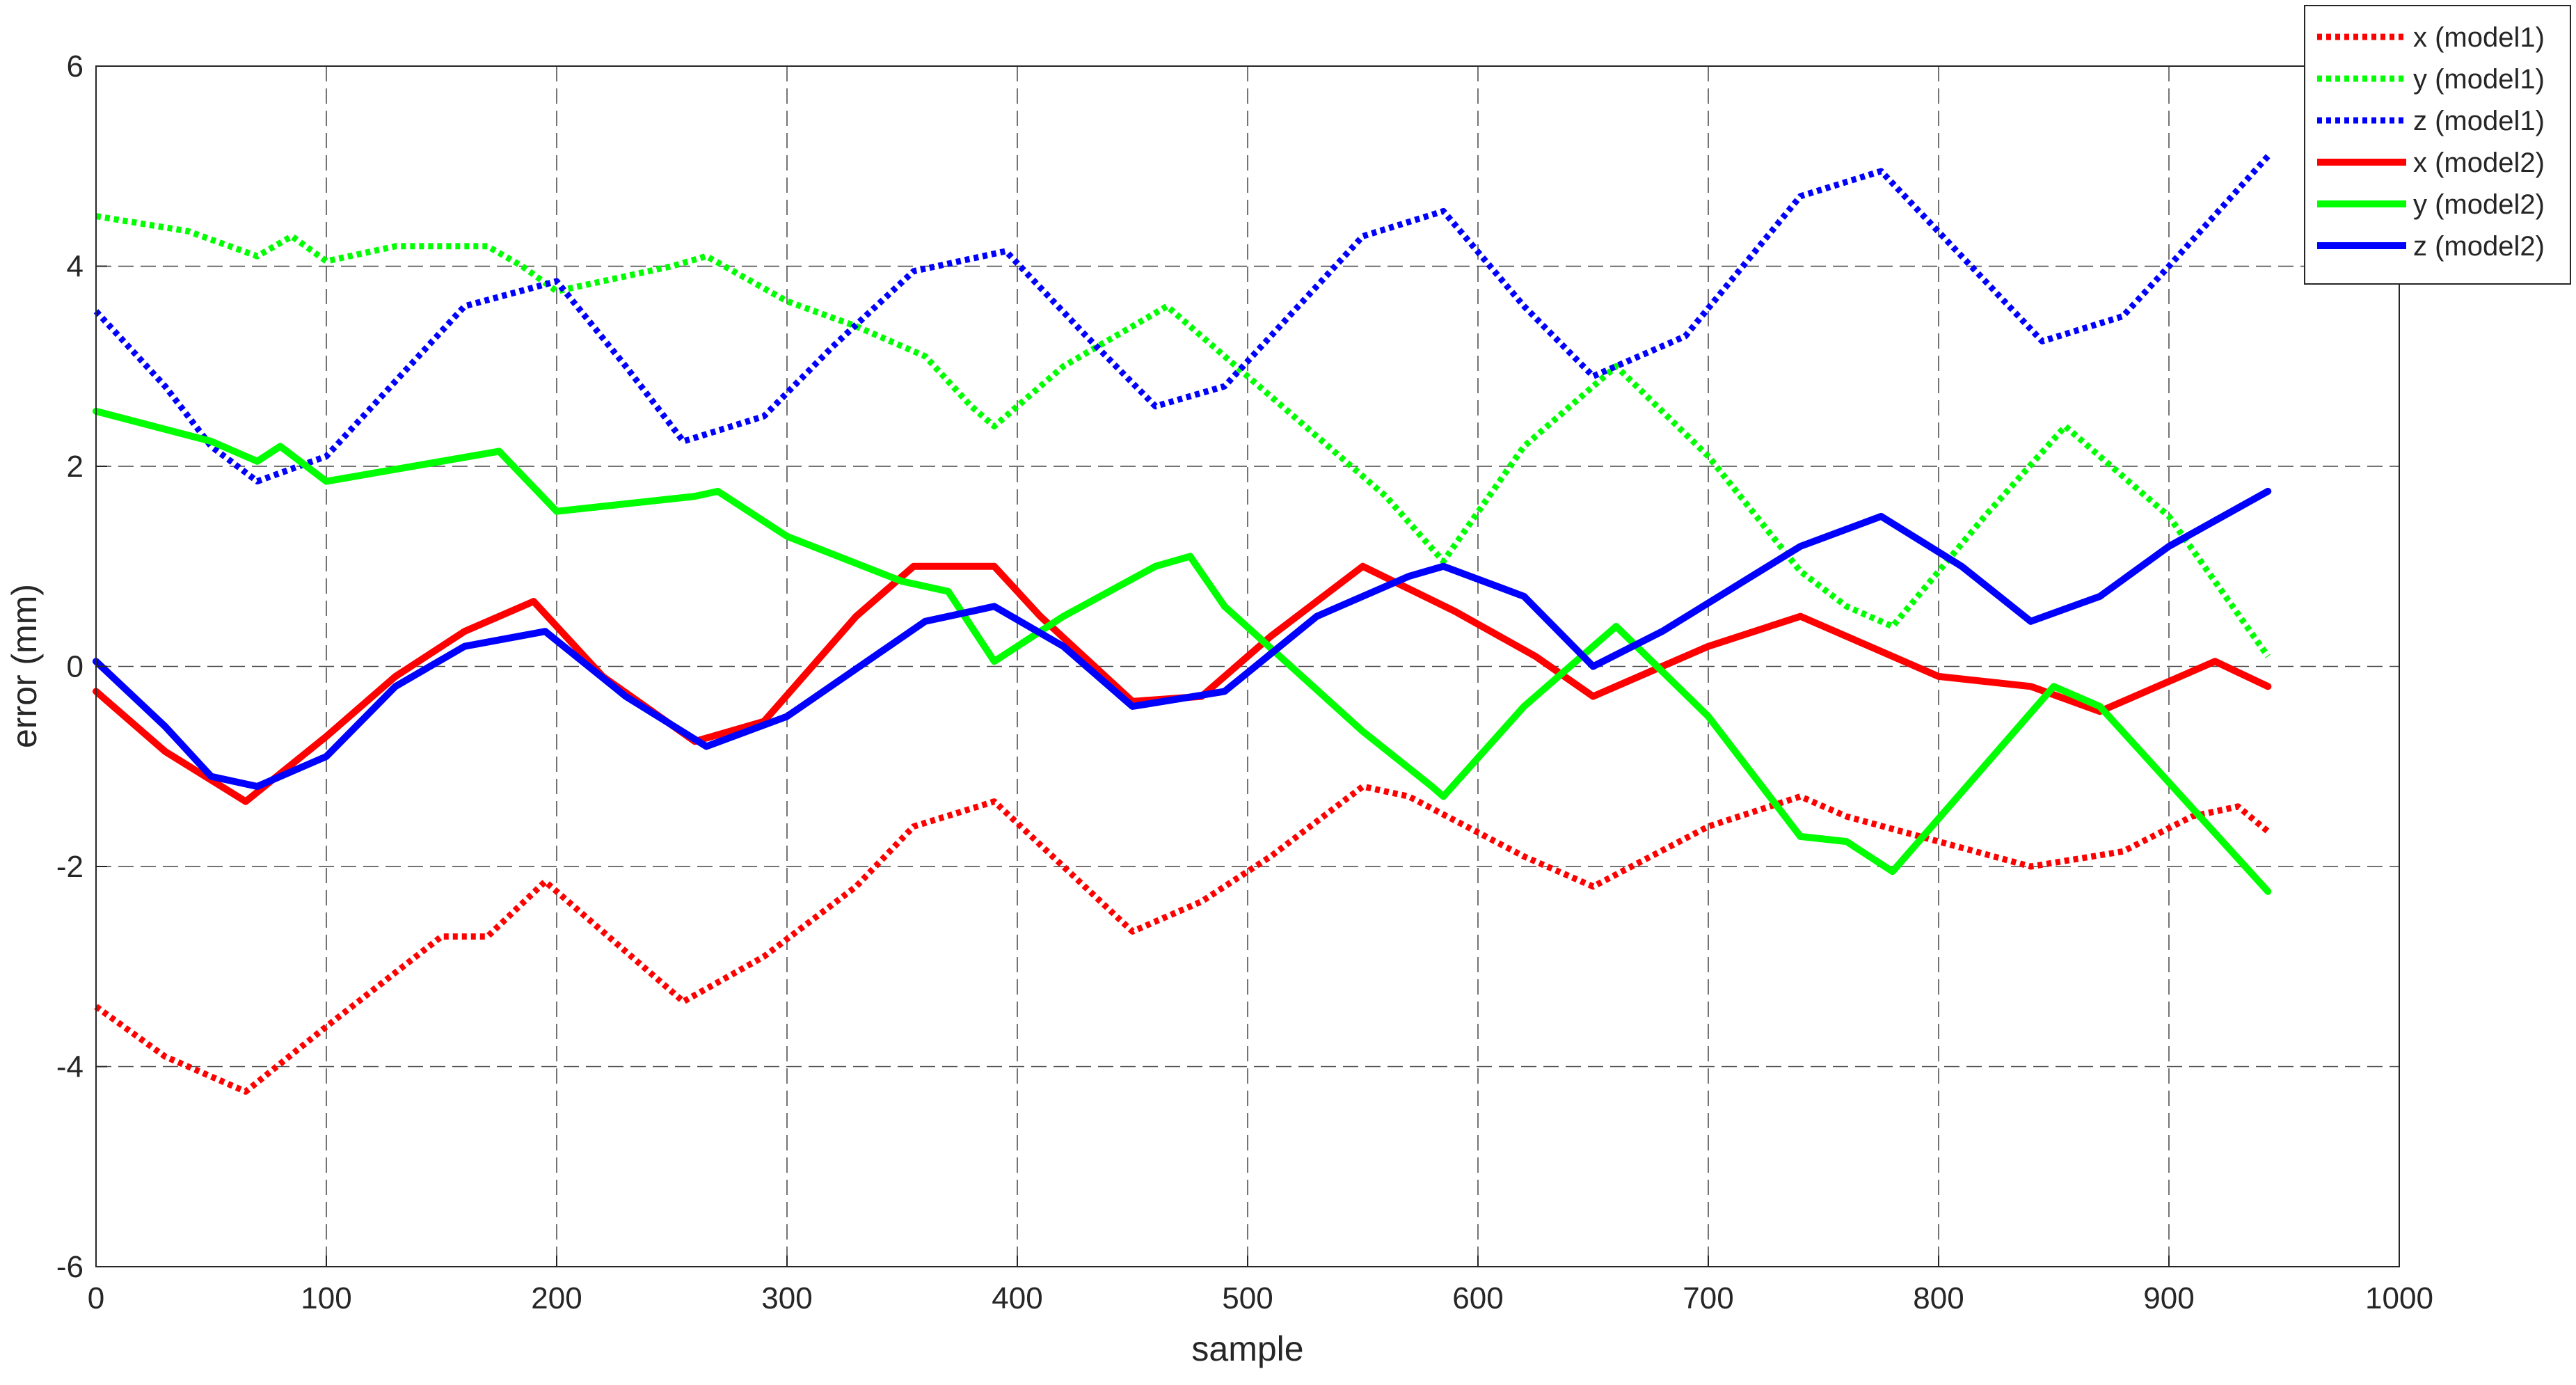 This screenshot has width=2576, height=1385. I want to click on legend-label: x (model1), so click(2479, 37).